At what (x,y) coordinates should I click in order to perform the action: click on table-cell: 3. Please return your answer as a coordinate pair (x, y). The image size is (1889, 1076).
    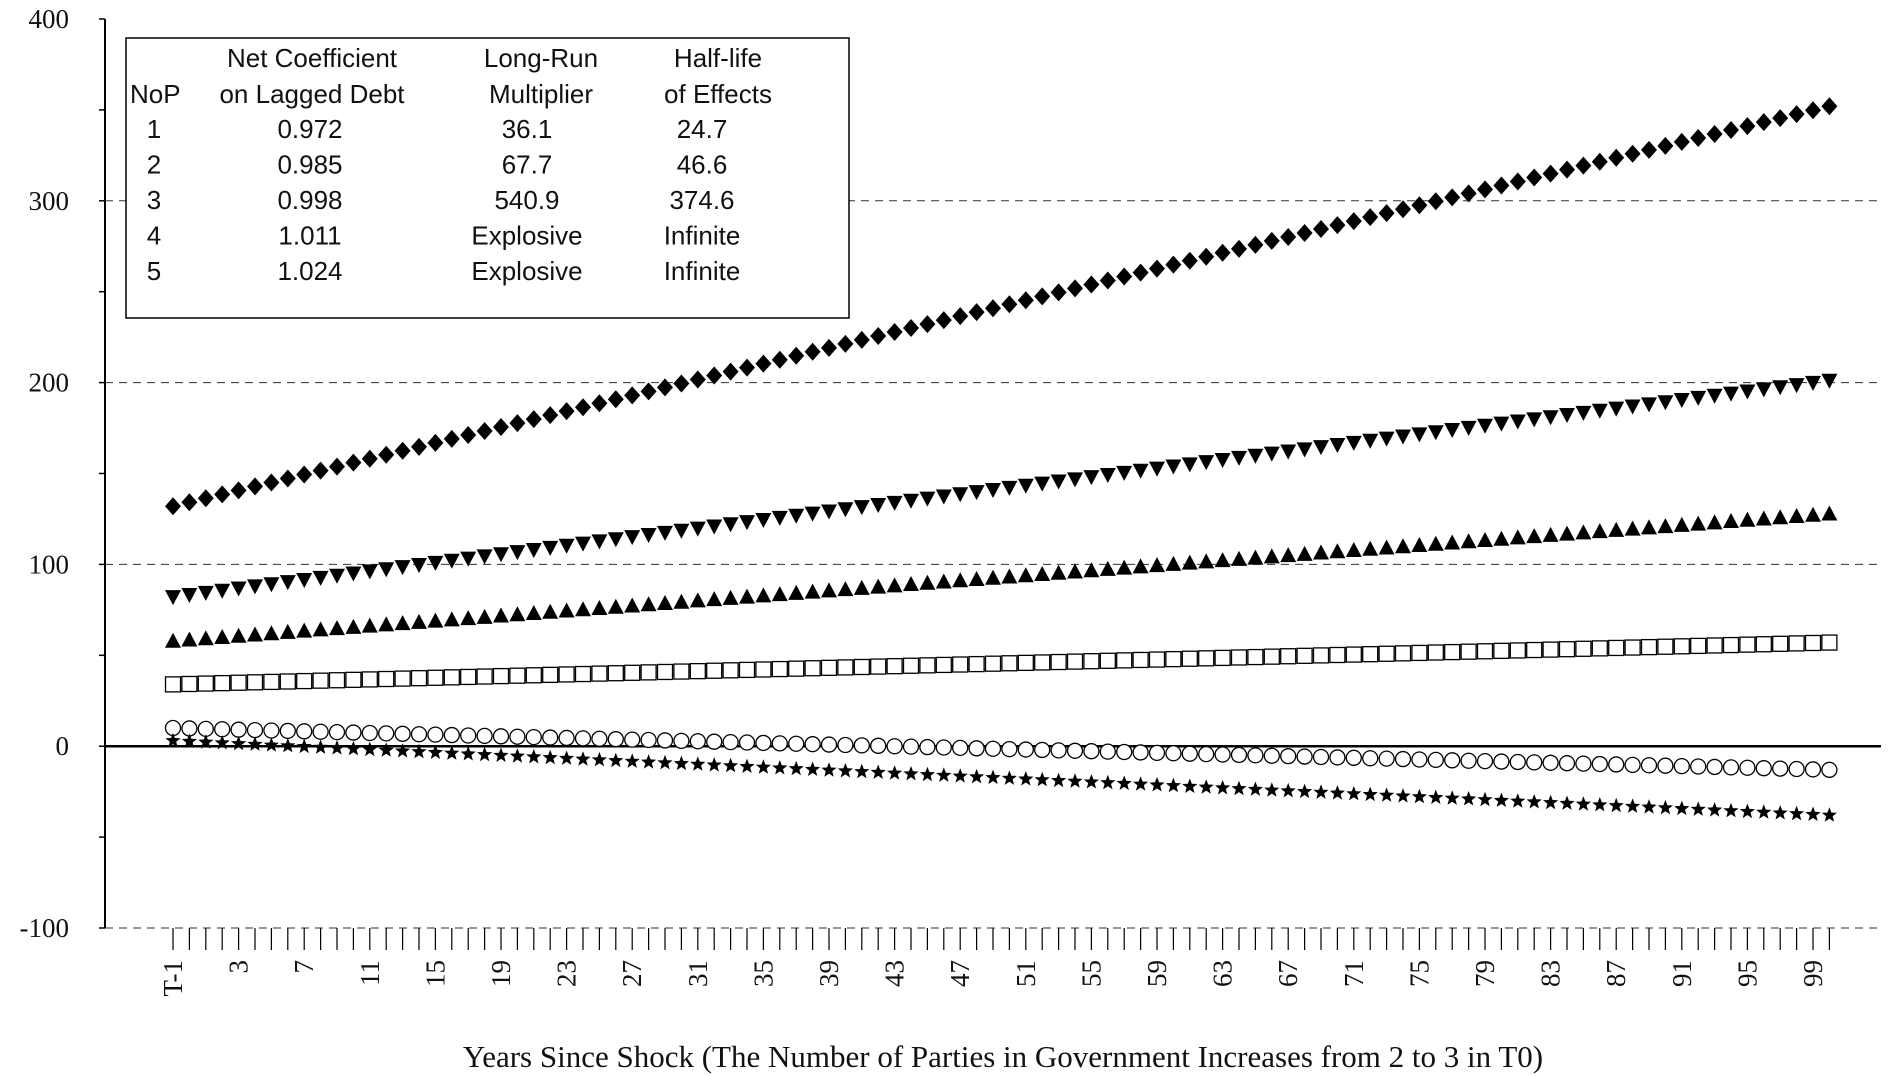
    Looking at the image, I should click on (154, 200).